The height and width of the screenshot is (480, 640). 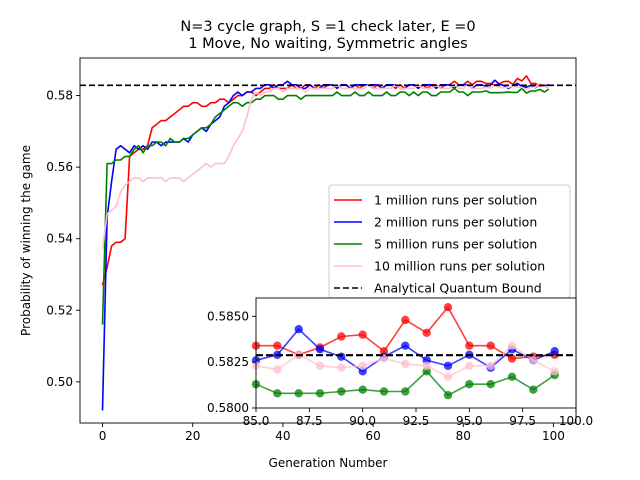 What do you see at coordinates (553, 436) in the screenshot?
I see `x-tick-label: 100` at bounding box center [553, 436].